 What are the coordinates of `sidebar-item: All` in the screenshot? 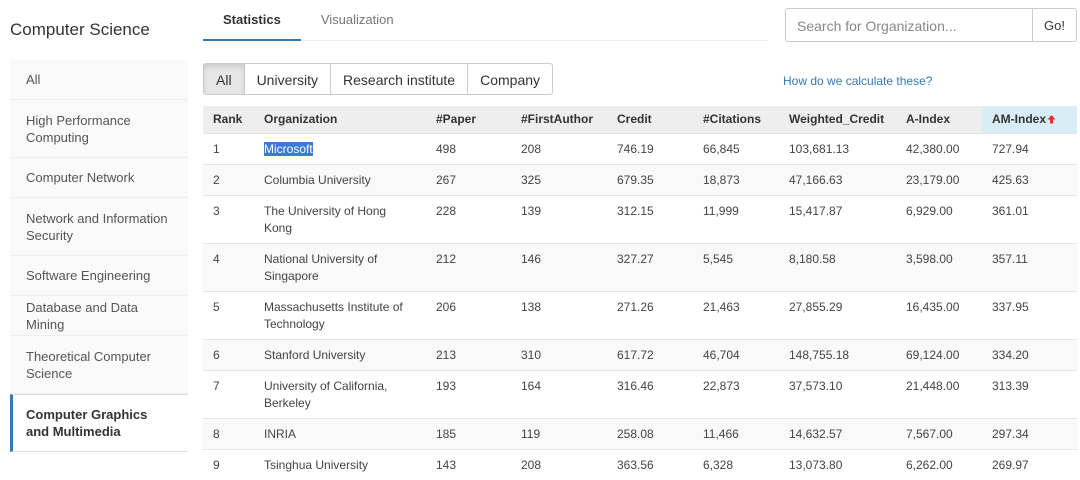 It's located at (99, 80).